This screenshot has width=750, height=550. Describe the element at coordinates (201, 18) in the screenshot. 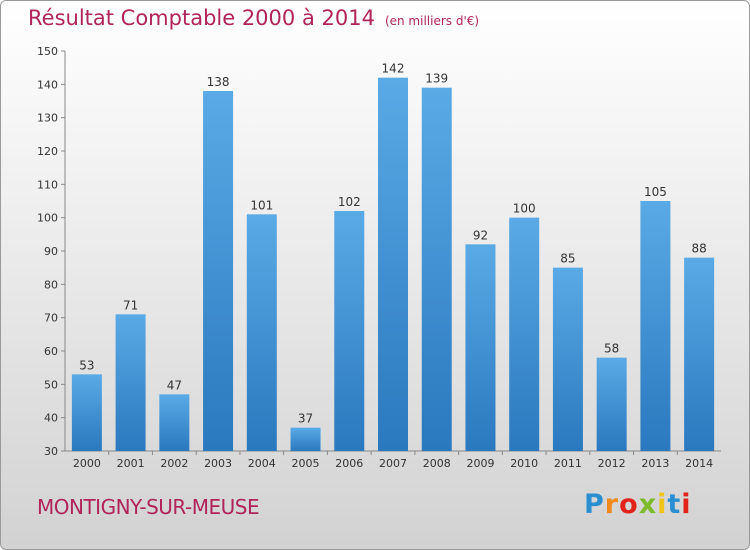

I see `chart-title: Résultat Comptable 2000 à 2014` at that location.